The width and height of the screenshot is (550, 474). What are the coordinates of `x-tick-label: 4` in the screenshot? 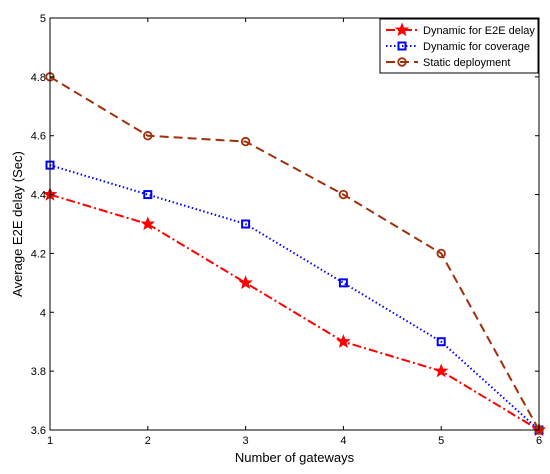 It's located at (343, 441).